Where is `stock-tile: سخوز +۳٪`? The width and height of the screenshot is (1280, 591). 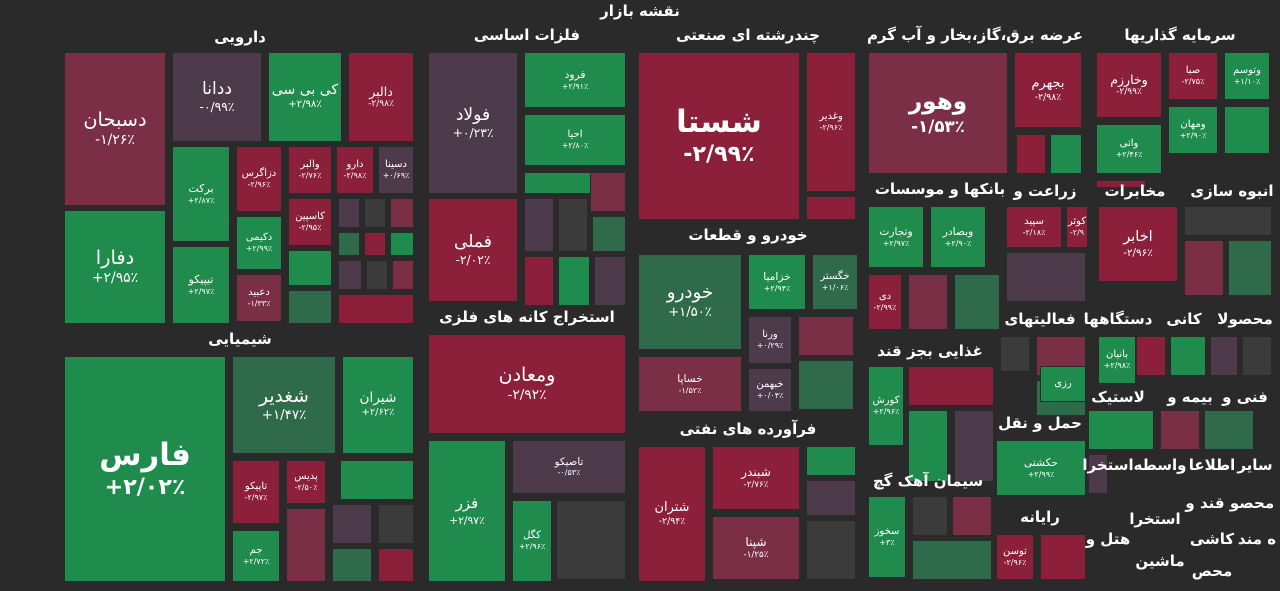
stock-tile: سخوز +۳٪ is located at coordinates (887, 537).